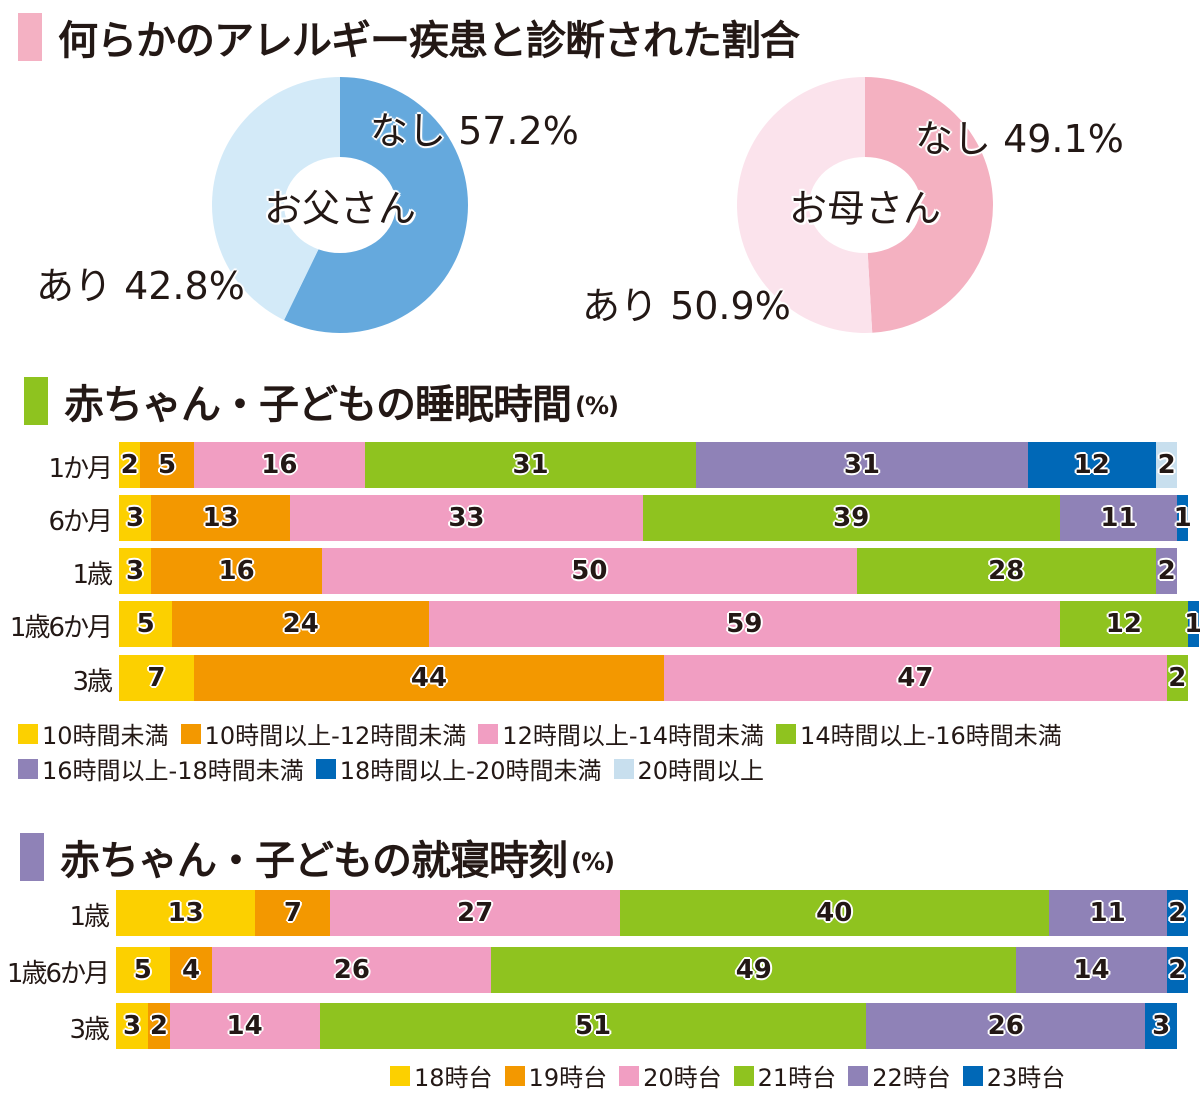  What do you see at coordinates (335, 736) in the screenshot?
I see `sleep-legend-label: 10時間以上-12時間未満` at bounding box center [335, 736].